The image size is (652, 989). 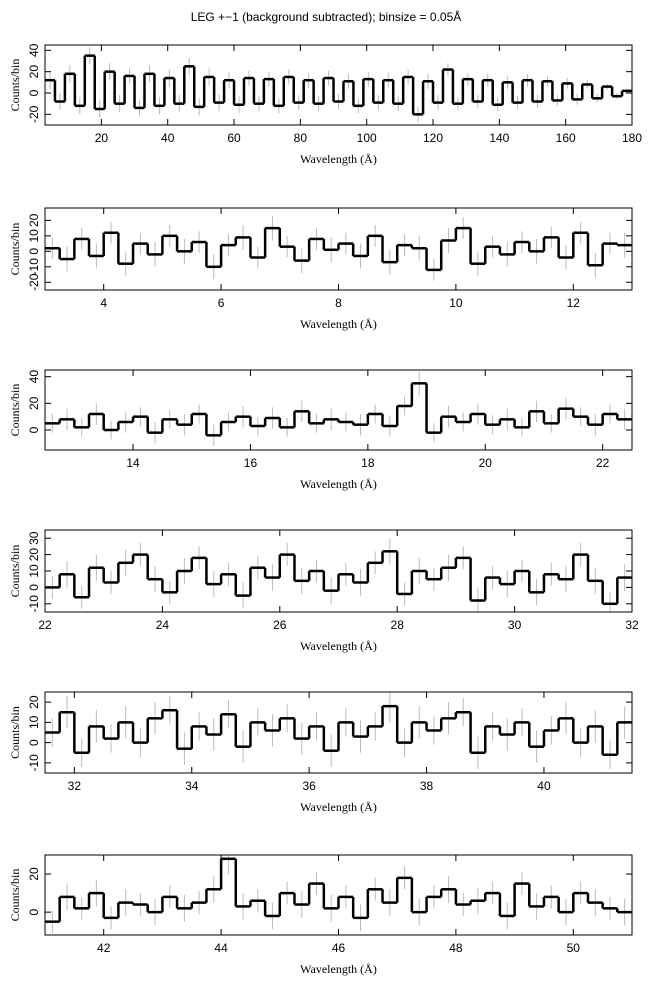 What do you see at coordinates (574, 303) in the screenshot?
I see `x-tick-label: 12` at bounding box center [574, 303].